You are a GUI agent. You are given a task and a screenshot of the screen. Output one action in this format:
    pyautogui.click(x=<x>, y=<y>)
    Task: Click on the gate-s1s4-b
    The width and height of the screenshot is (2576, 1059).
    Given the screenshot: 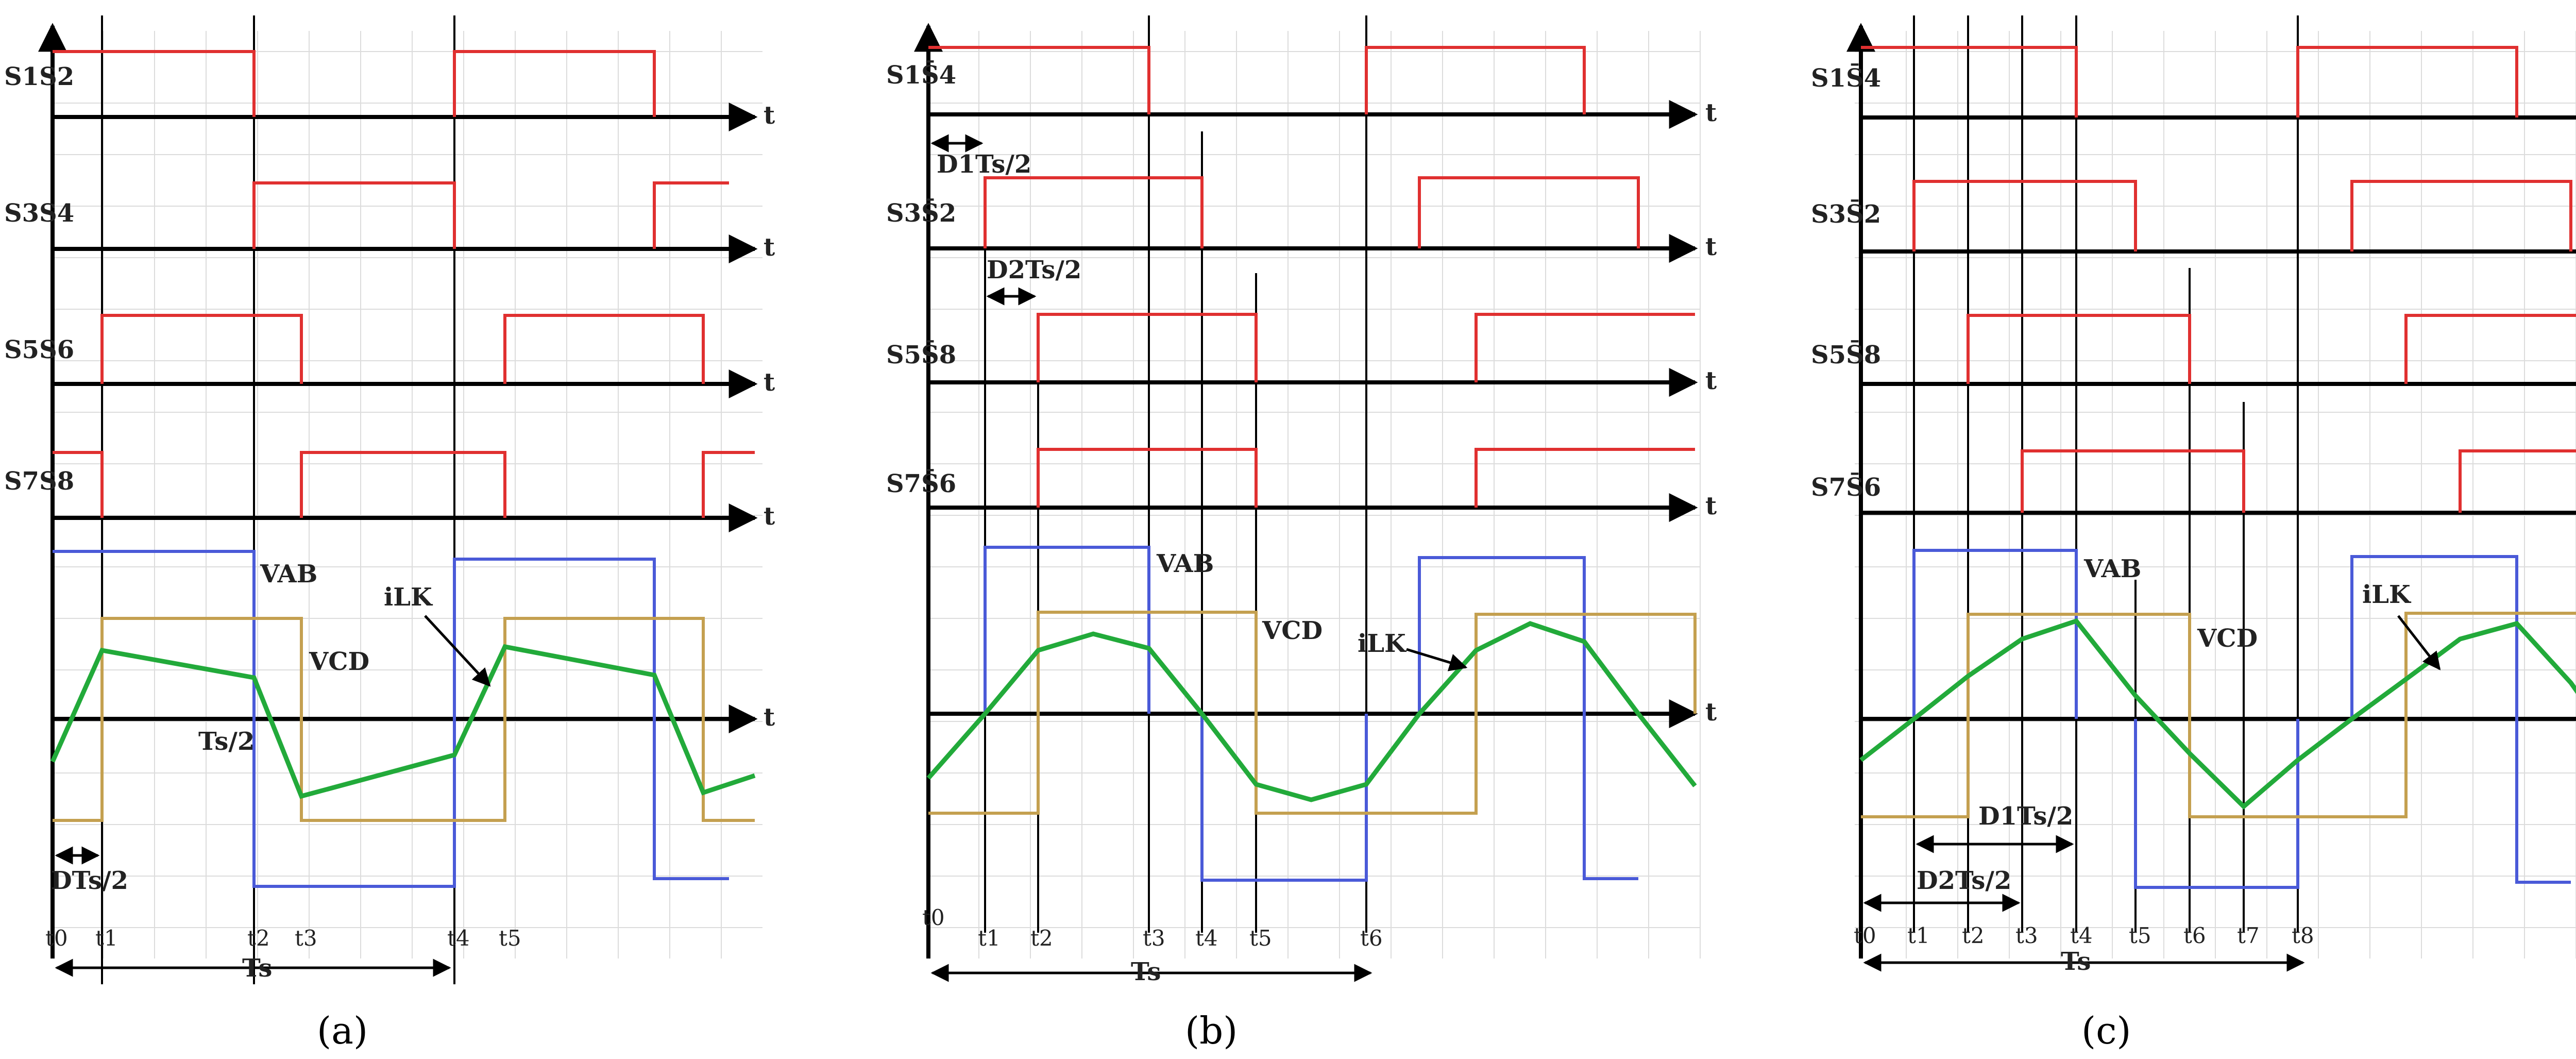 What is the action you would take?
    pyautogui.click(x=1039, y=80)
    